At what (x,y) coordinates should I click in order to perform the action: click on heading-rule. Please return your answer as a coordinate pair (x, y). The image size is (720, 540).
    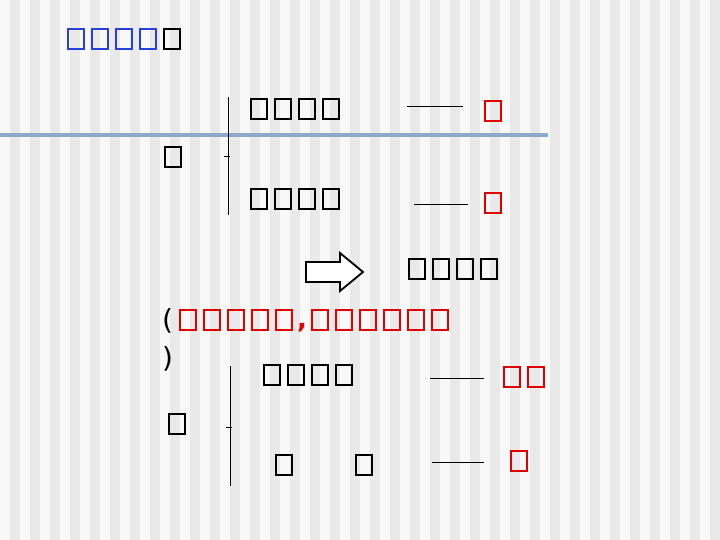
    Looking at the image, I should click on (274, 135).